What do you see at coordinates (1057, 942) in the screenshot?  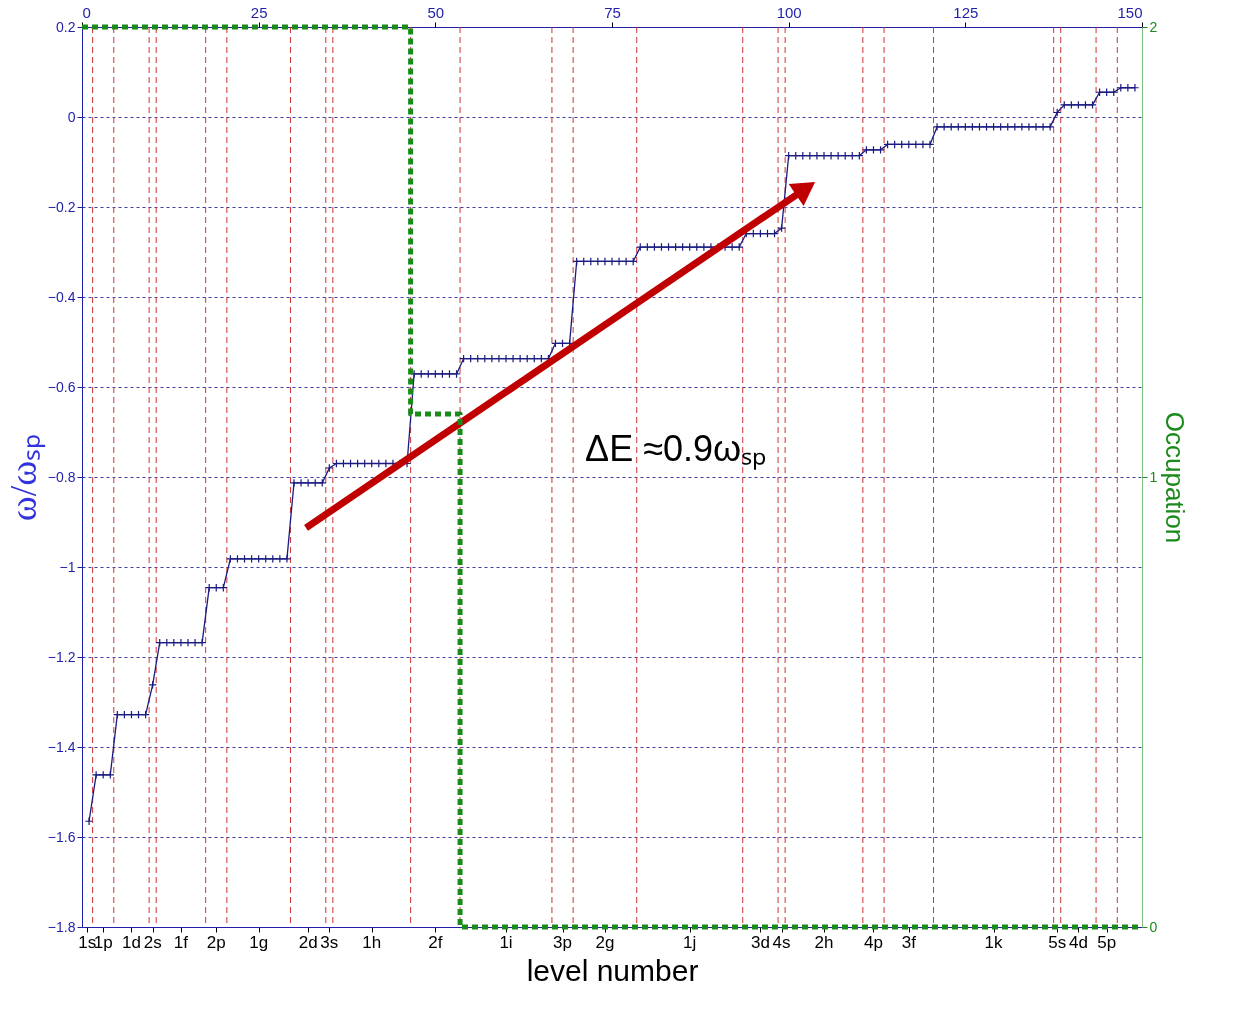 I see `annotation: 5s` at bounding box center [1057, 942].